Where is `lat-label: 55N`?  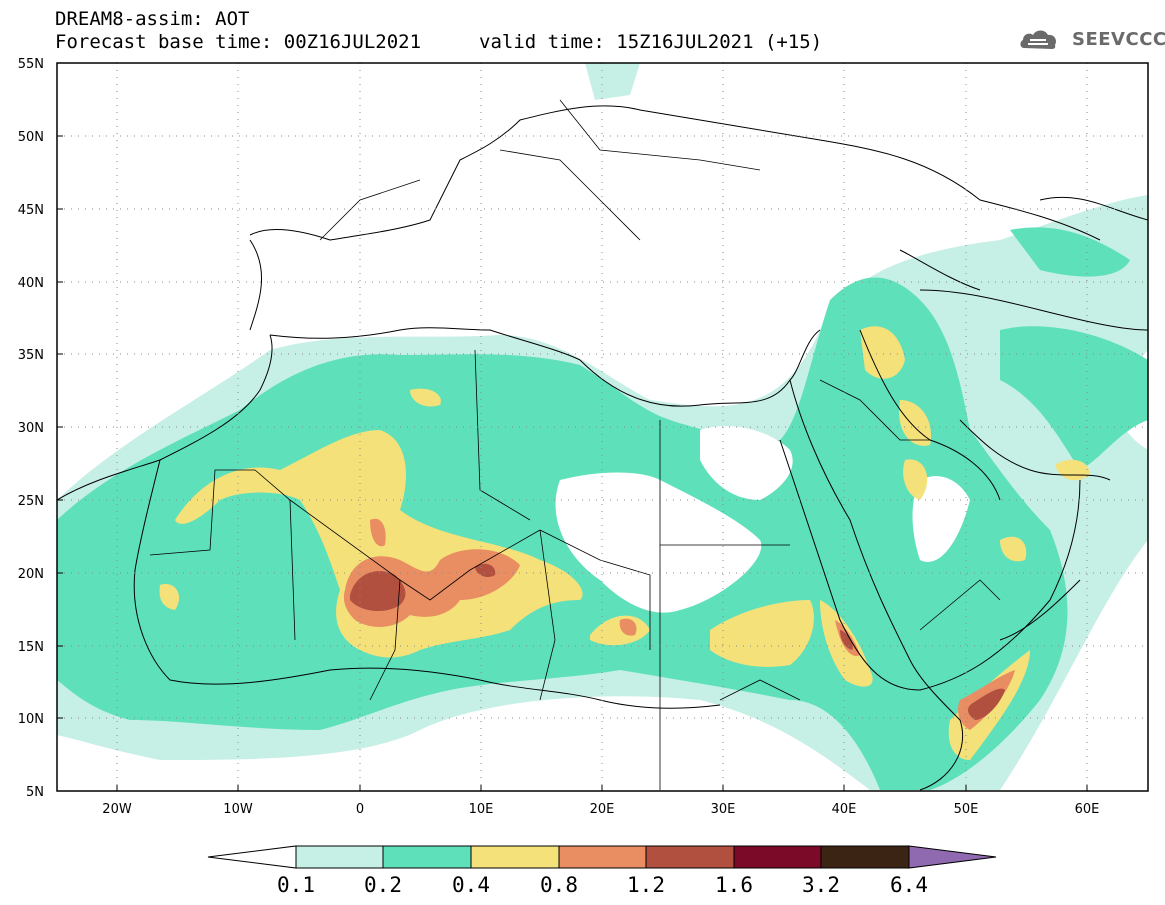
lat-label: 55N is located at coordinates (31, 64).